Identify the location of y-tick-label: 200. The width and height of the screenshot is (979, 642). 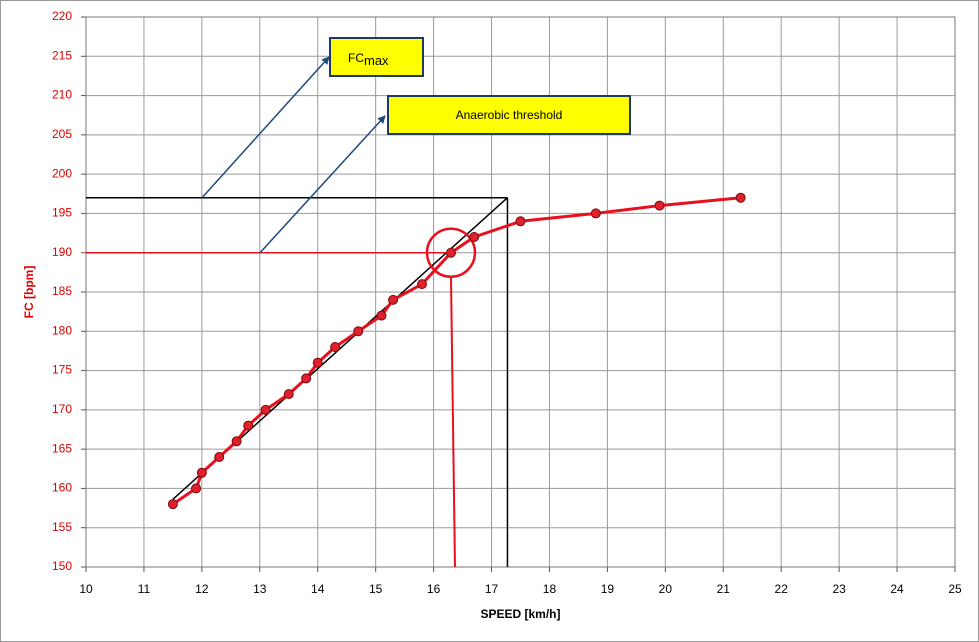
(62, 173).